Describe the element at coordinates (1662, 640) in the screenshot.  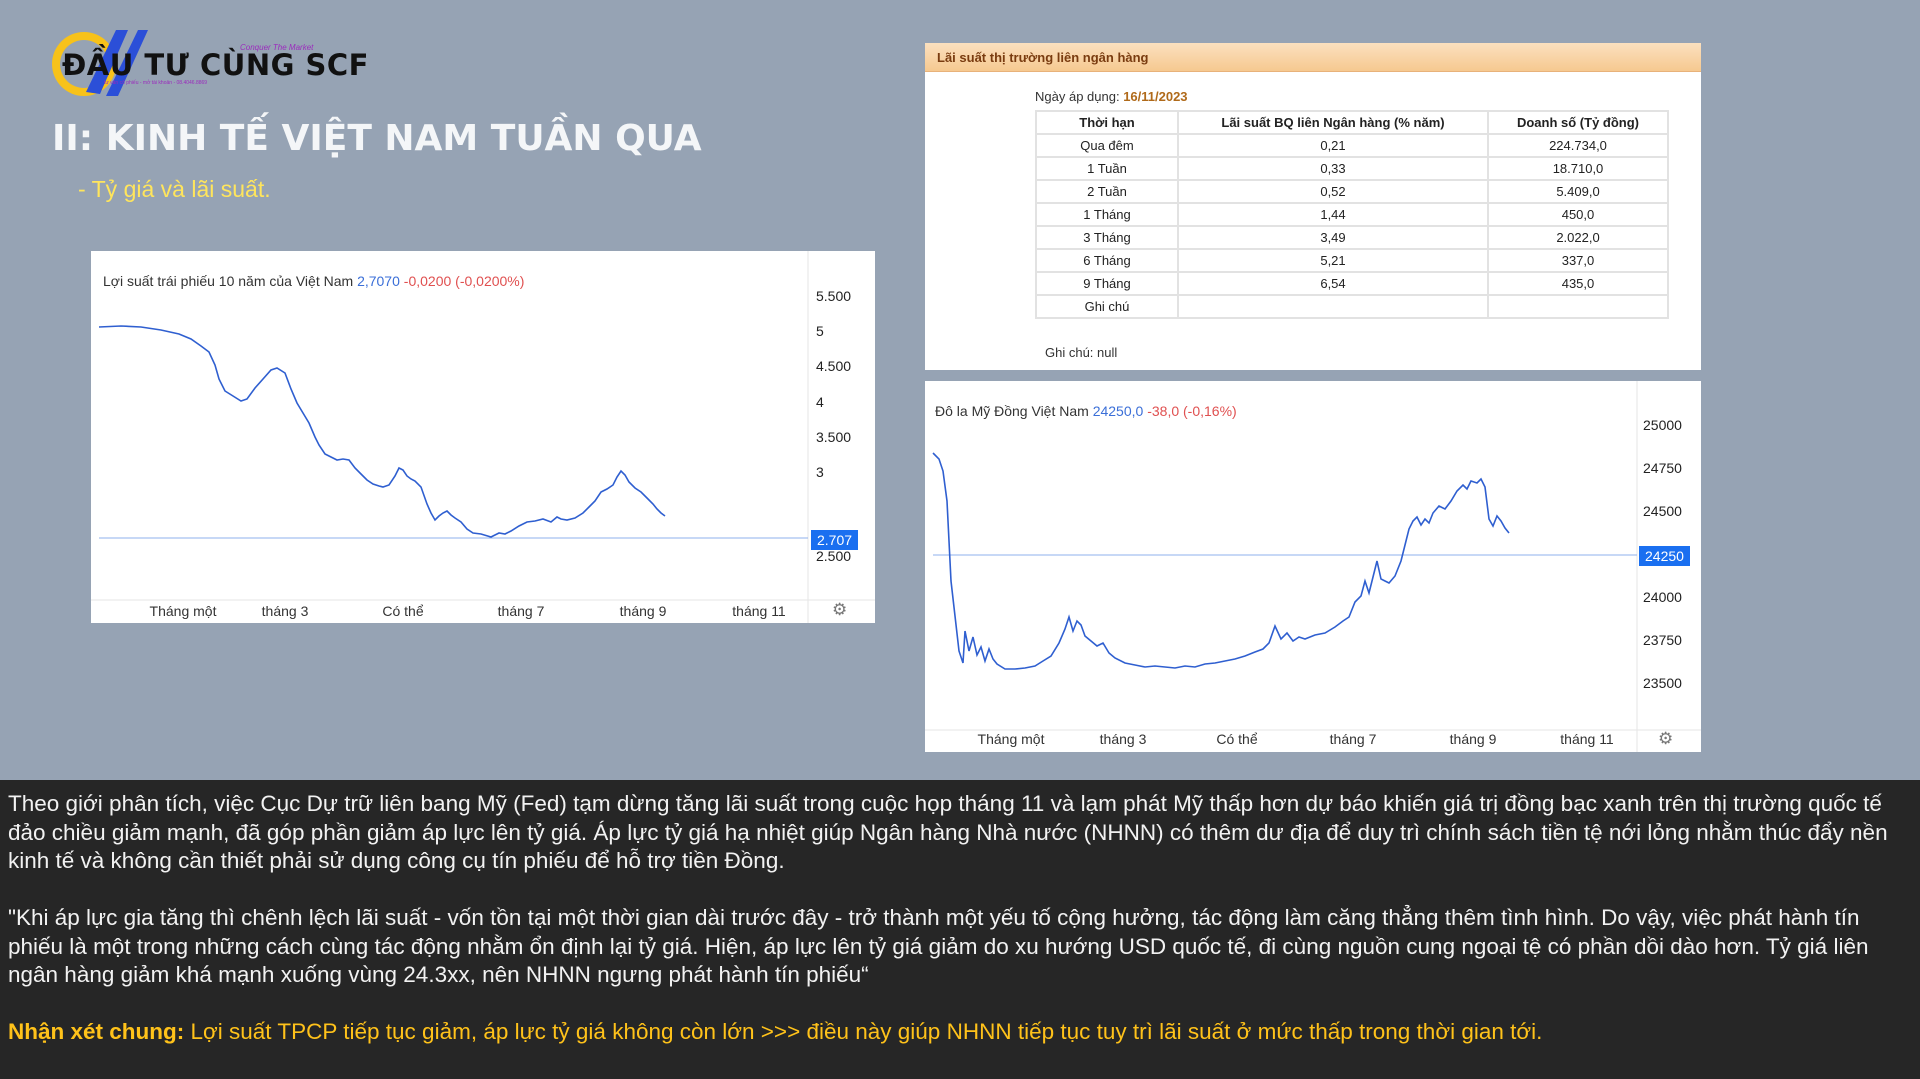
I see `fx-y-tick: 23750` at that location.